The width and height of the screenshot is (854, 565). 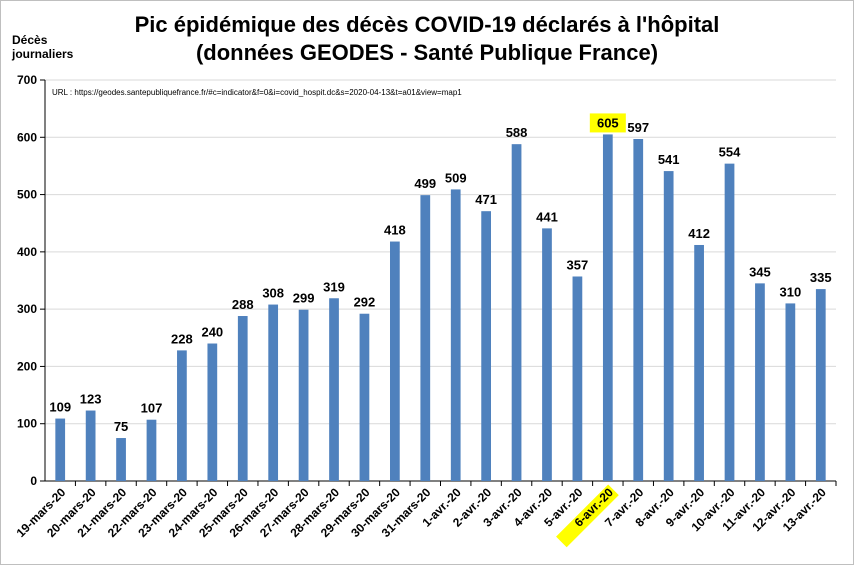 What do you see at coordinates (27, 366) in the screenshot?
I see `y-tick-label: 200` at bounding box center [27, 366].